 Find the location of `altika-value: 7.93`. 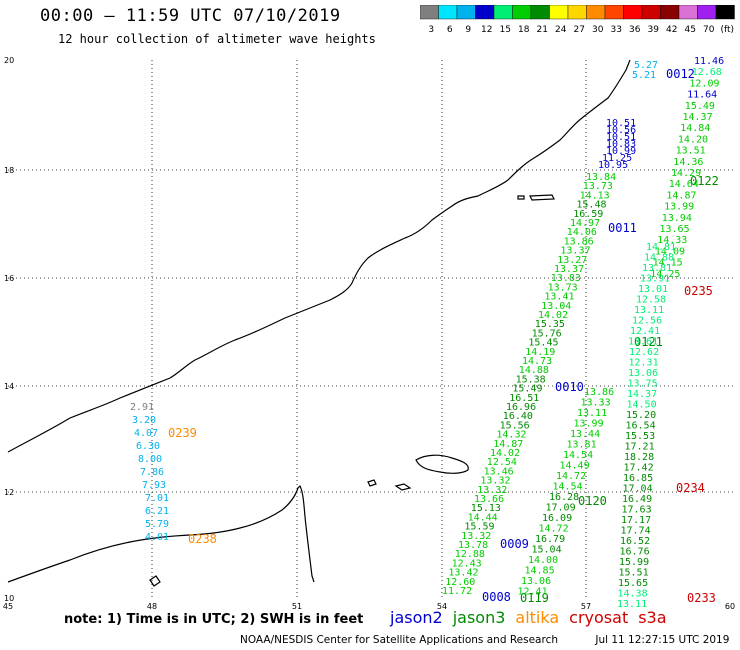

altika-value: 7.93 is located at coordinates (154, 485).